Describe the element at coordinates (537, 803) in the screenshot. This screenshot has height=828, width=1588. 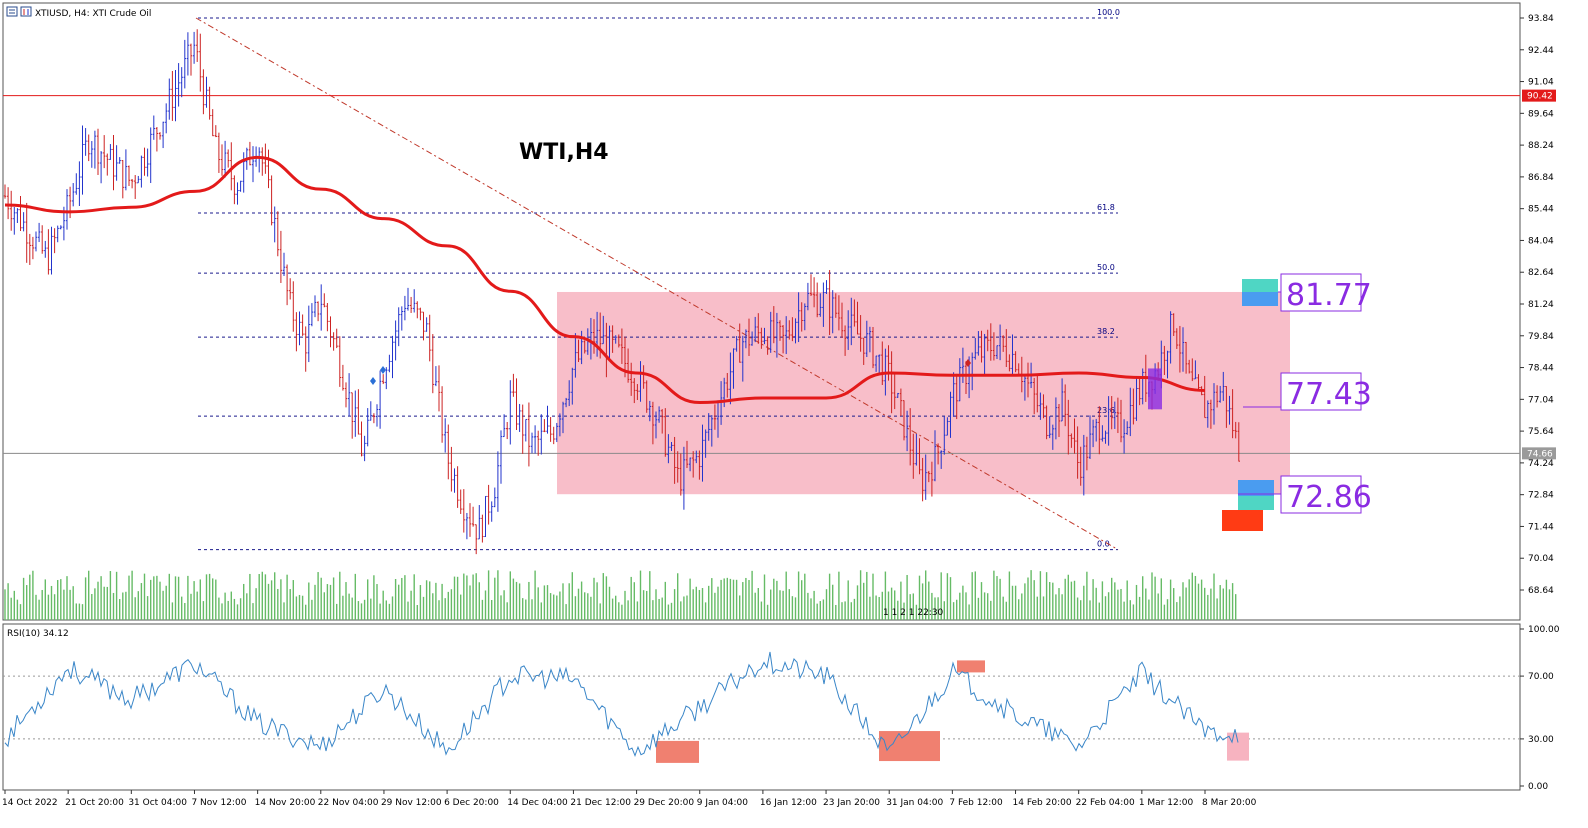
I see `time-tick-label: 14 Dec 04:00` at that location.